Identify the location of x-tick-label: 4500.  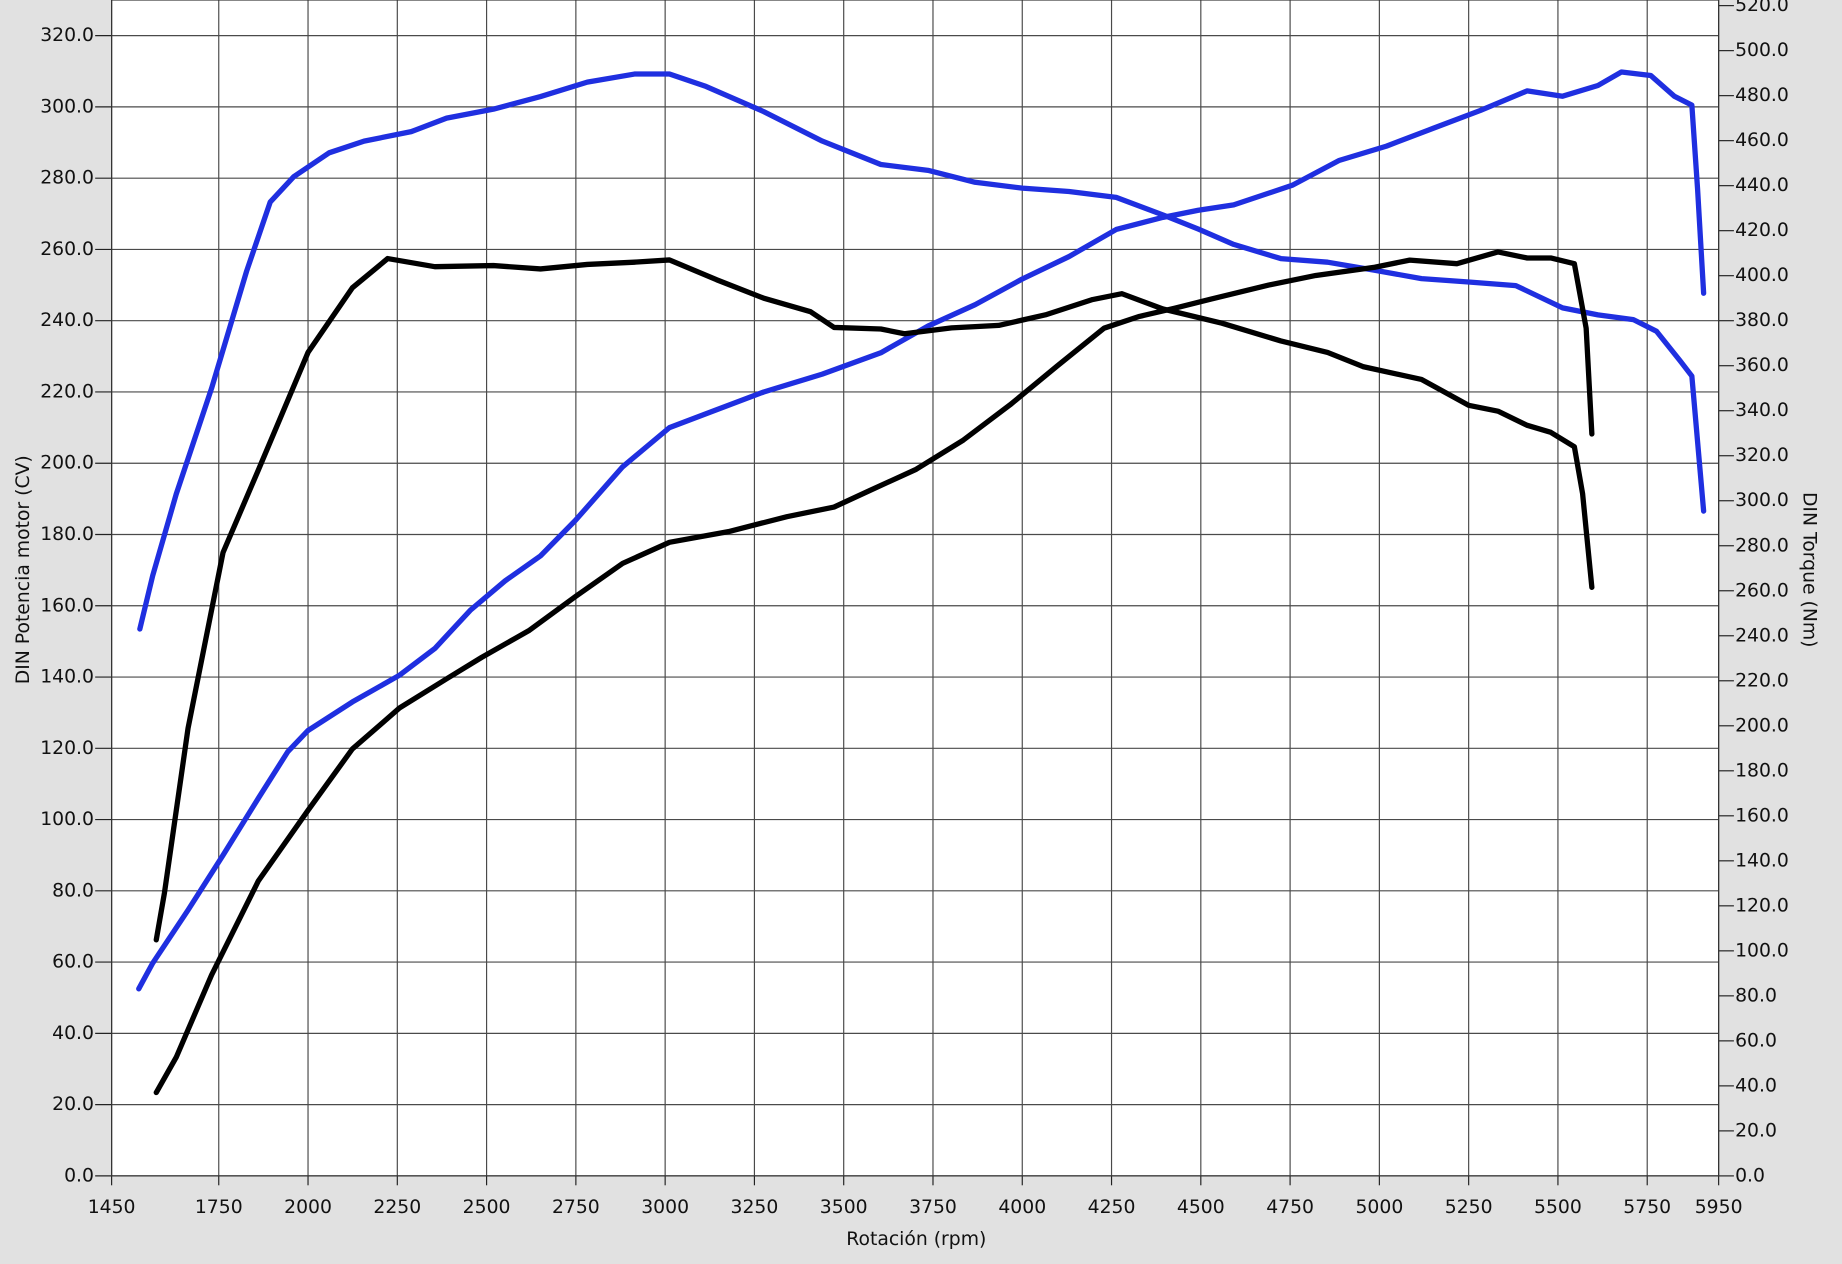
(1201, 1207).